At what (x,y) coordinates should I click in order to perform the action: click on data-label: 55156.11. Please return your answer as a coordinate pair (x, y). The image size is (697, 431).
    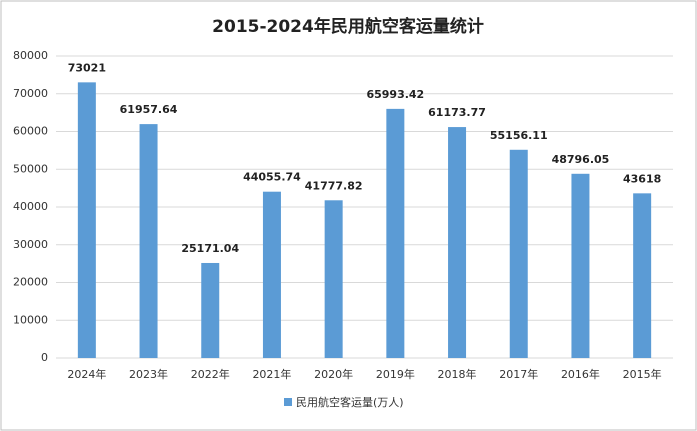
    Looking at the image, I should click on (519, 135).